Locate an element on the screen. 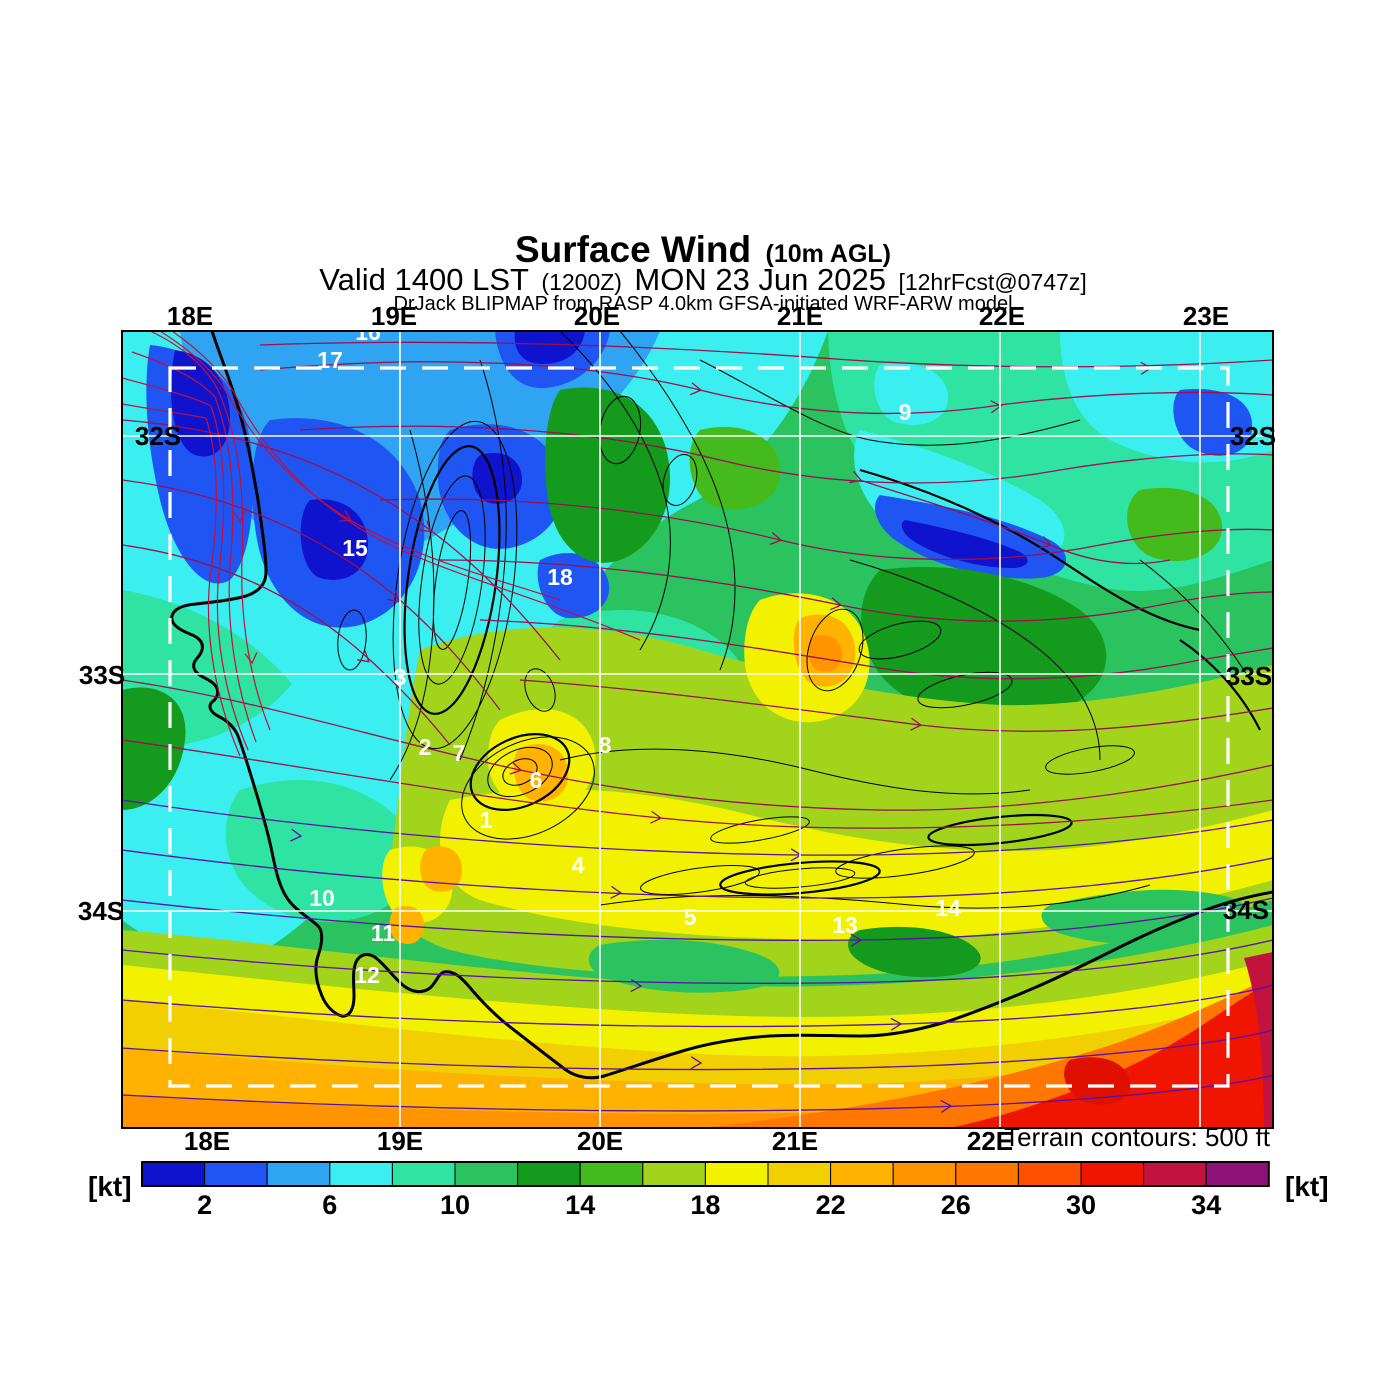 The image size is (1400, 1400). lon-label-top: 22E is located at coordinates (1002, 316).